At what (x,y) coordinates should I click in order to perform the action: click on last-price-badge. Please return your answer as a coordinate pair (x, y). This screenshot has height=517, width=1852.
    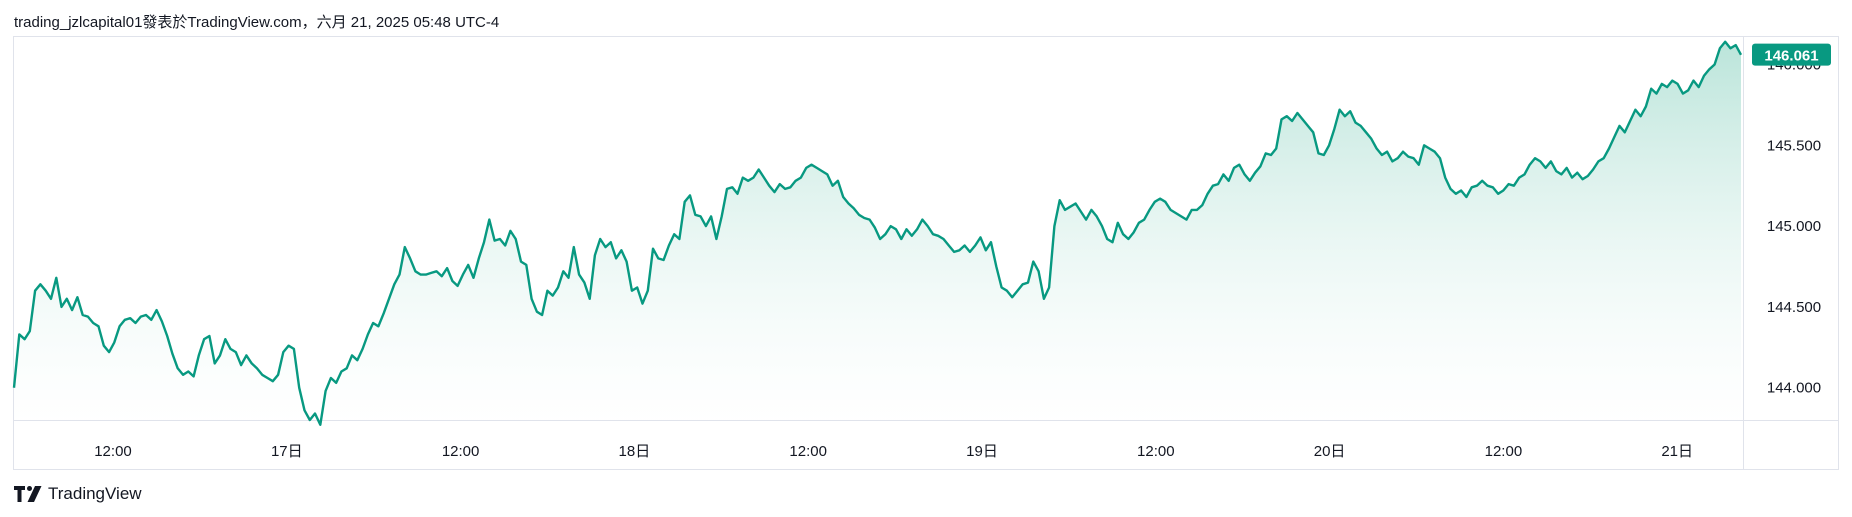
    Looking at the image, I should click on (1791, 54).